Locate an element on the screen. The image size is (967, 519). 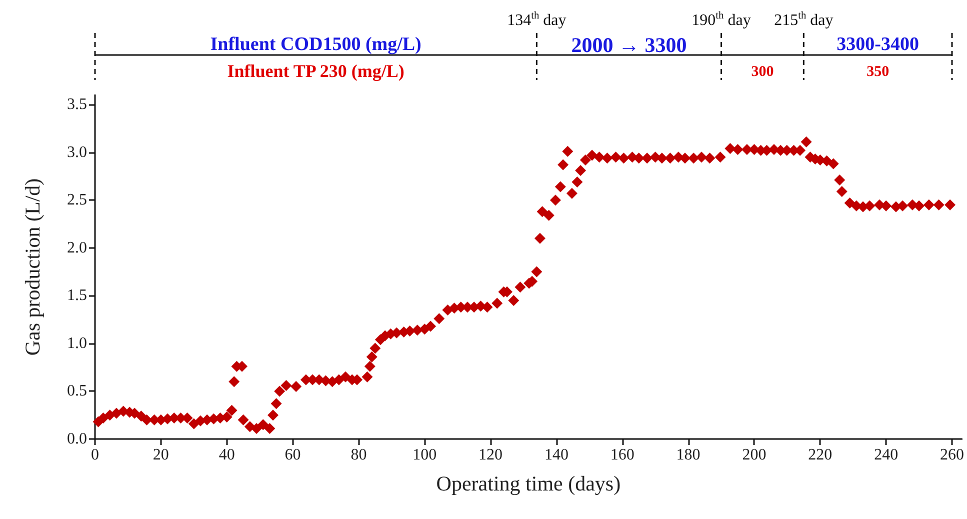
x-tick-label: 120 is located at coordinates (490, 455).